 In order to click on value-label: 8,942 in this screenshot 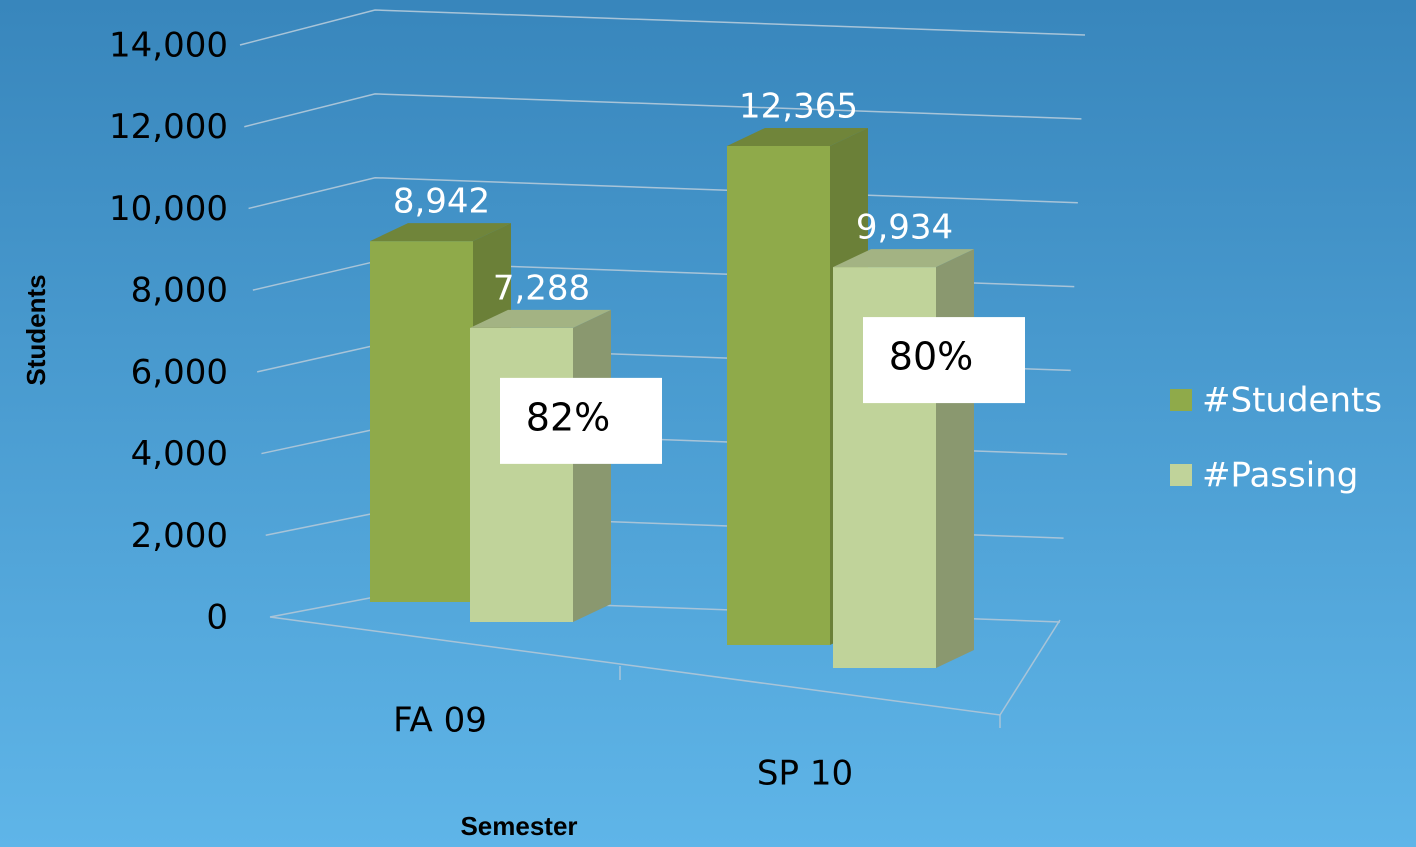, I will do `click(441, 202)`.